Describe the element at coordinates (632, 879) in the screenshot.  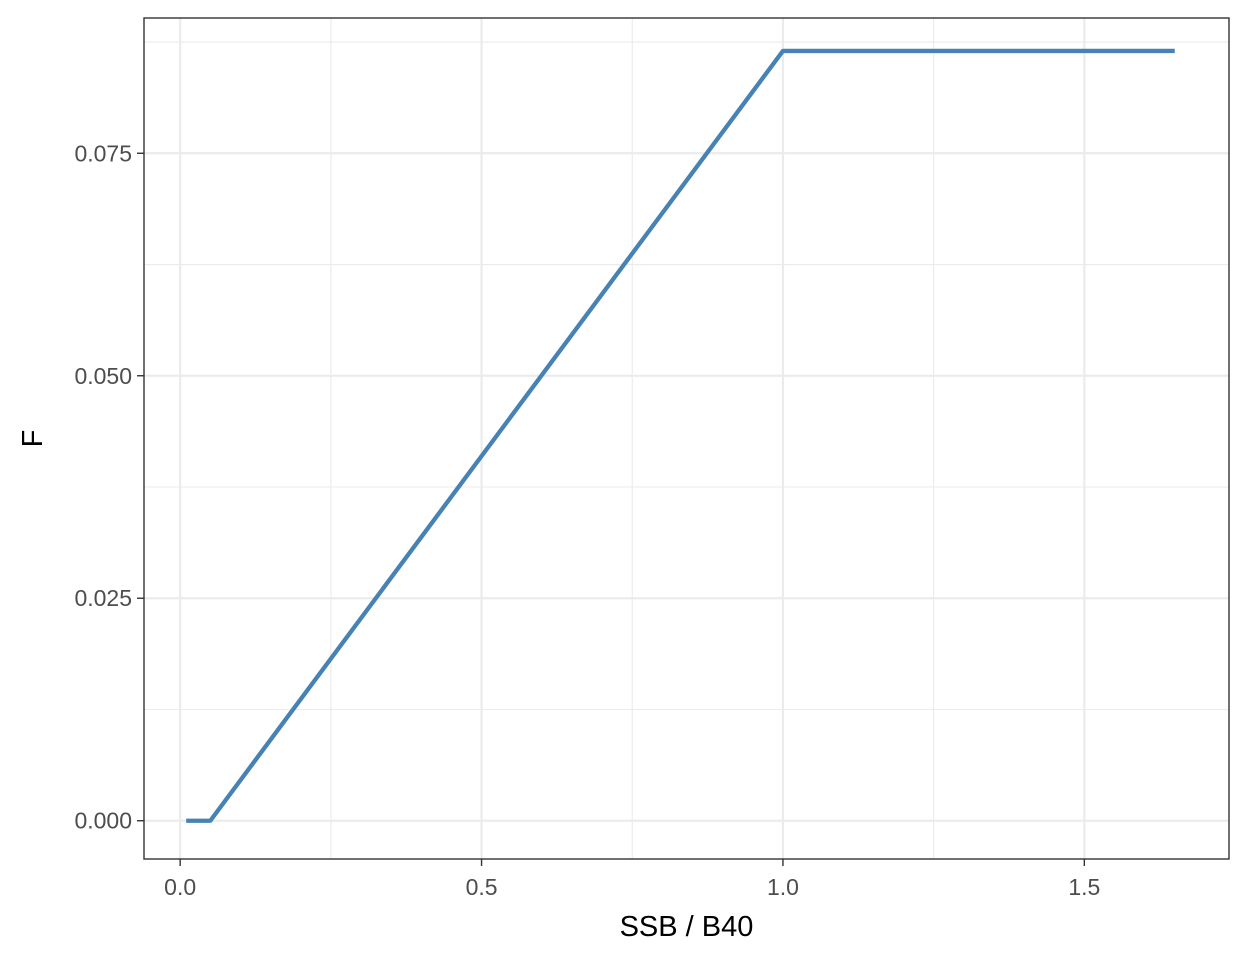
I see `x-axis: 0.0 0.5 1.0 1.5` at that location.